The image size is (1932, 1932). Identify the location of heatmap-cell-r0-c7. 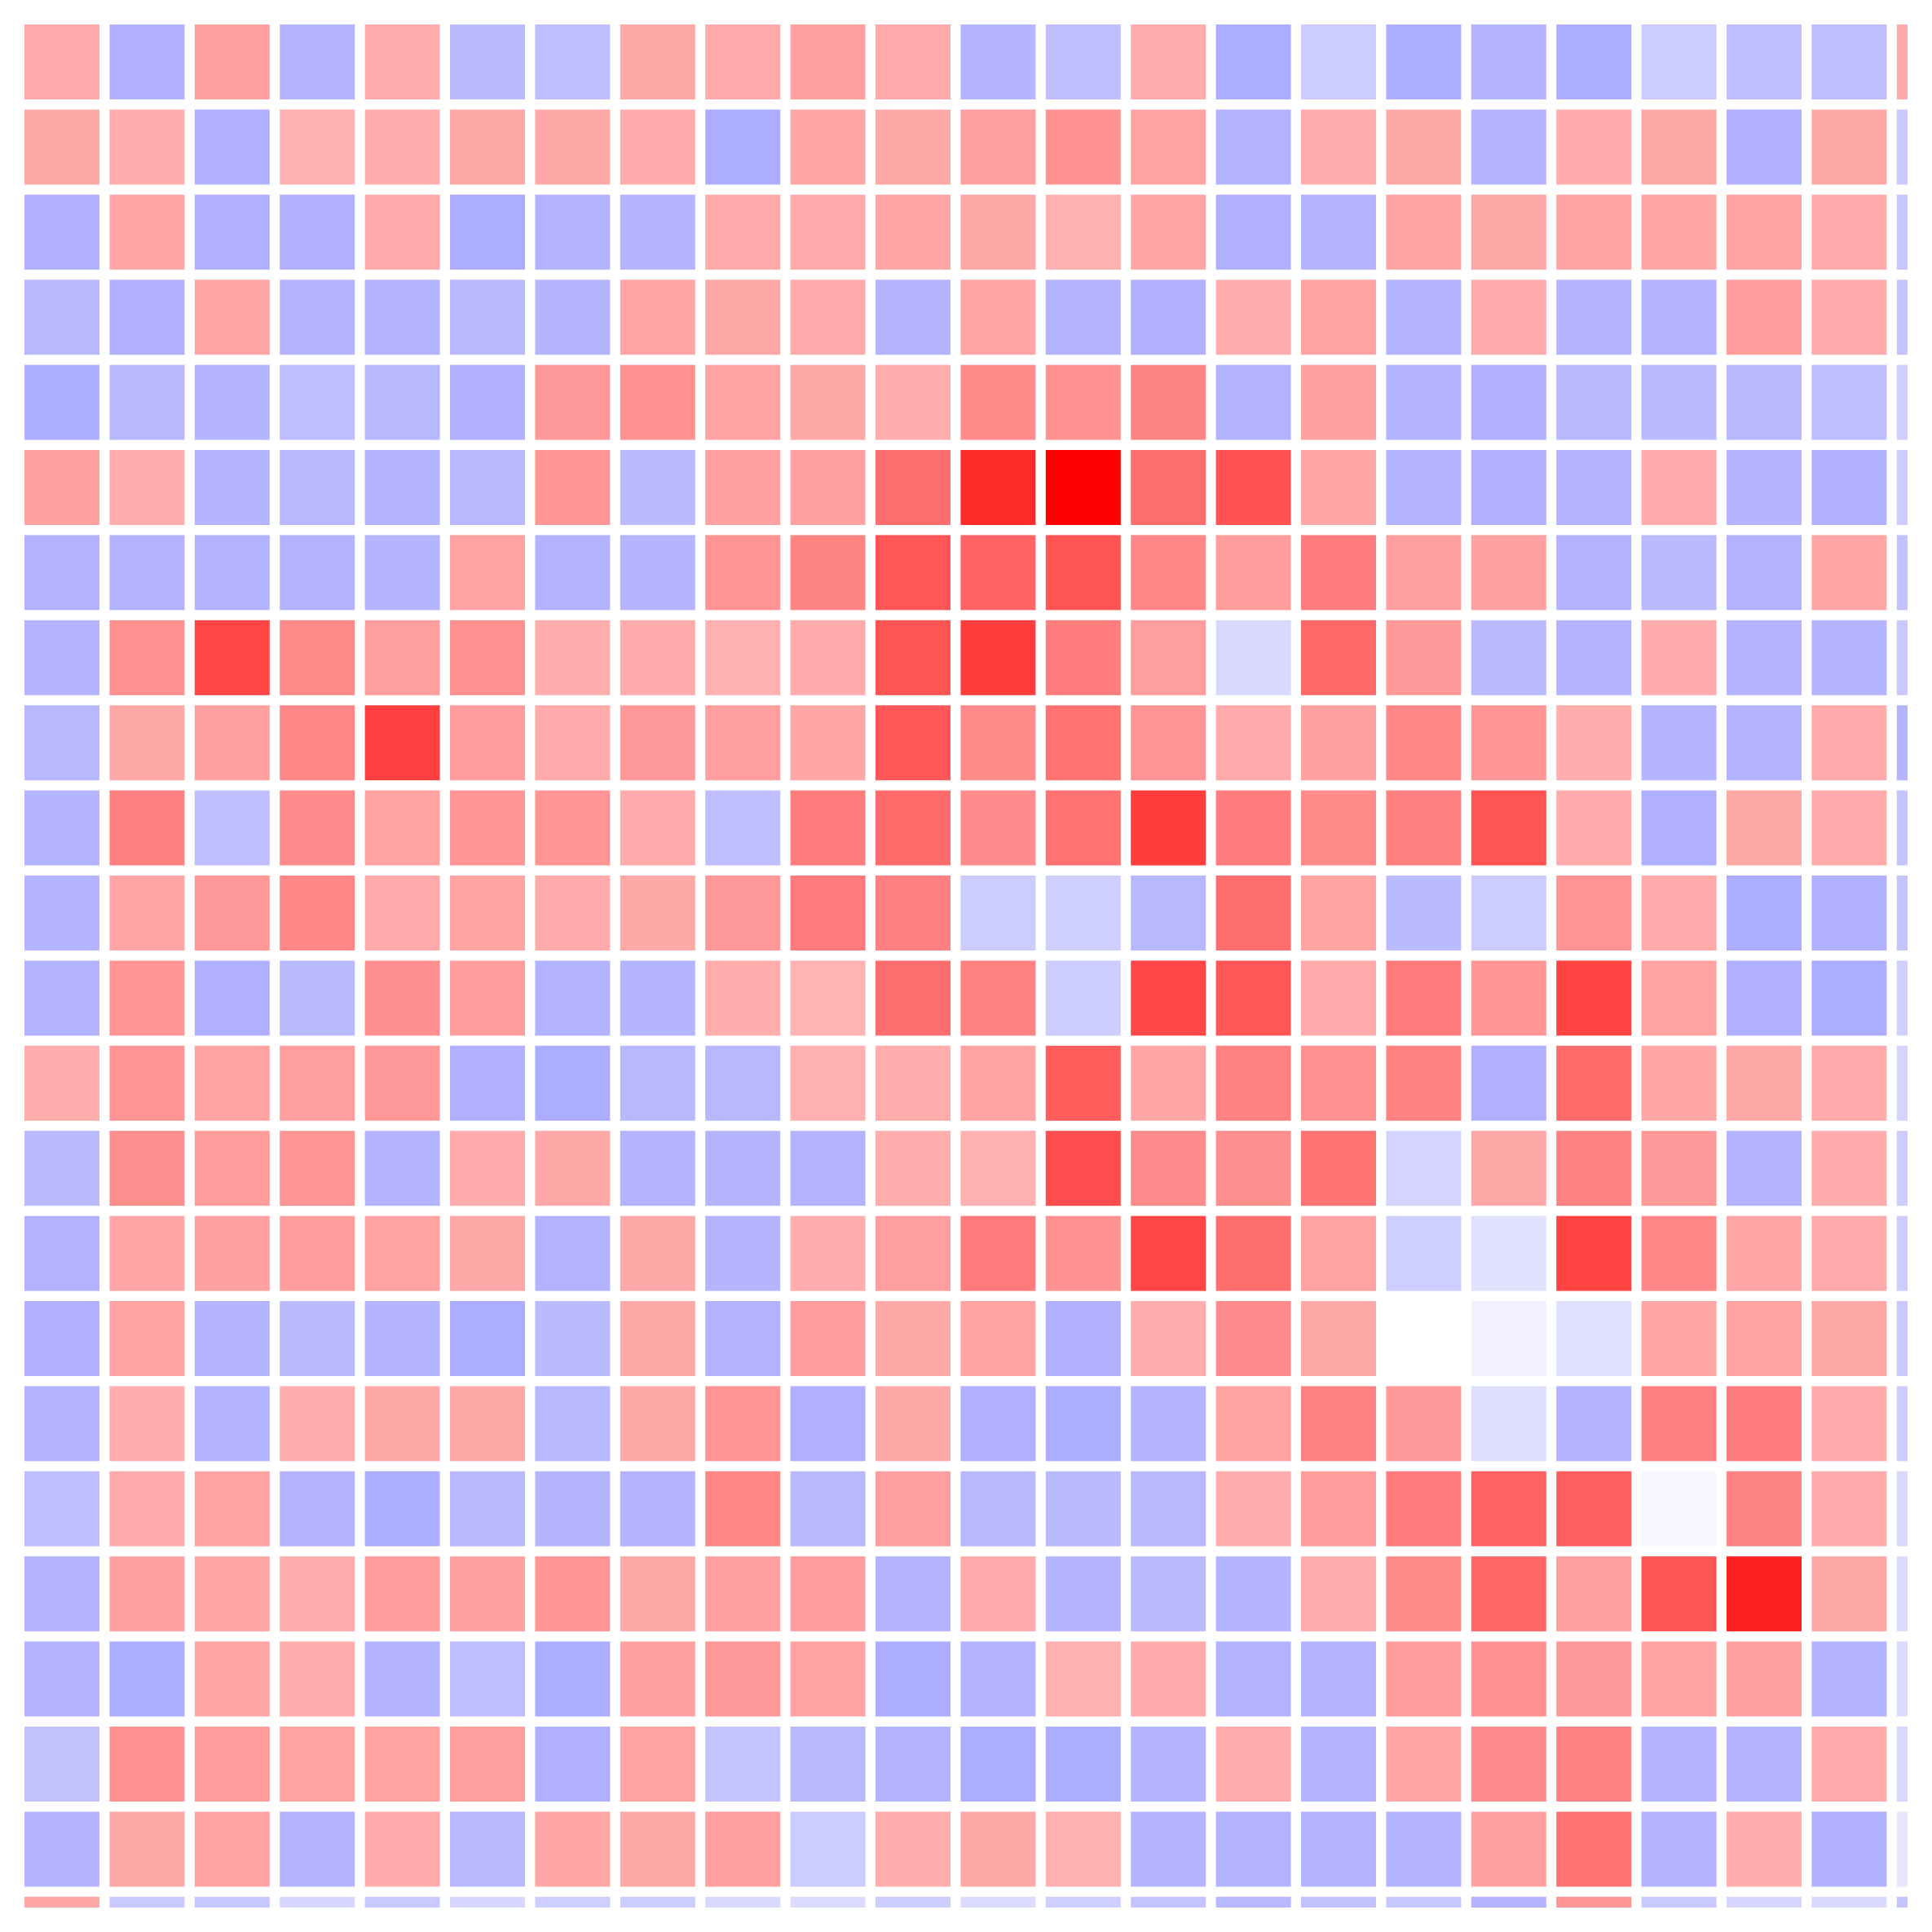
(657, 61).